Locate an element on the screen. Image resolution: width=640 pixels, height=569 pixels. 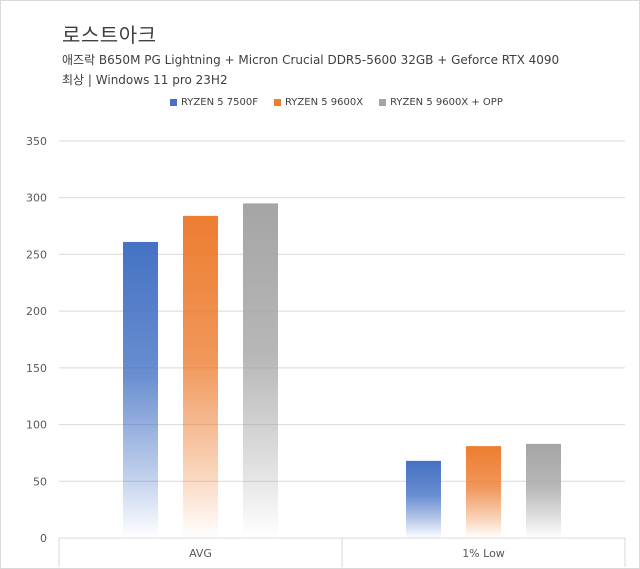
y-tick-label-250: 250 is located at coordinates (36, 254).